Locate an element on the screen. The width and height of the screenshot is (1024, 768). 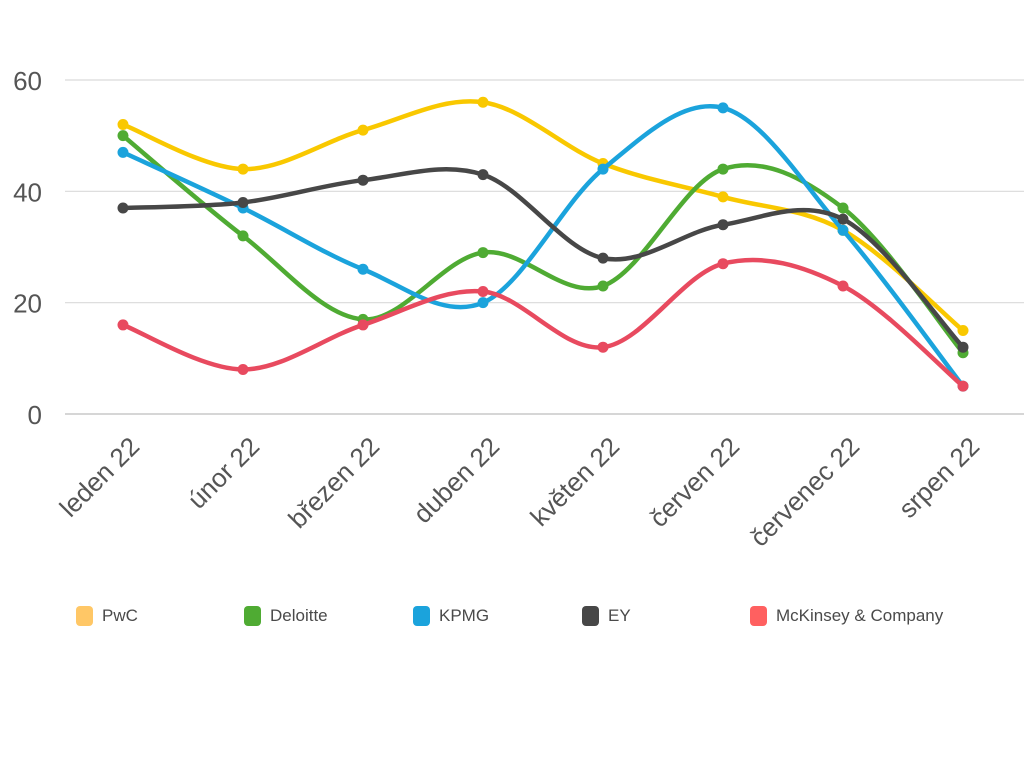
legend: PwC Deloitte KPMG EY McKinsey & Company is located at coordinates (512, 618).